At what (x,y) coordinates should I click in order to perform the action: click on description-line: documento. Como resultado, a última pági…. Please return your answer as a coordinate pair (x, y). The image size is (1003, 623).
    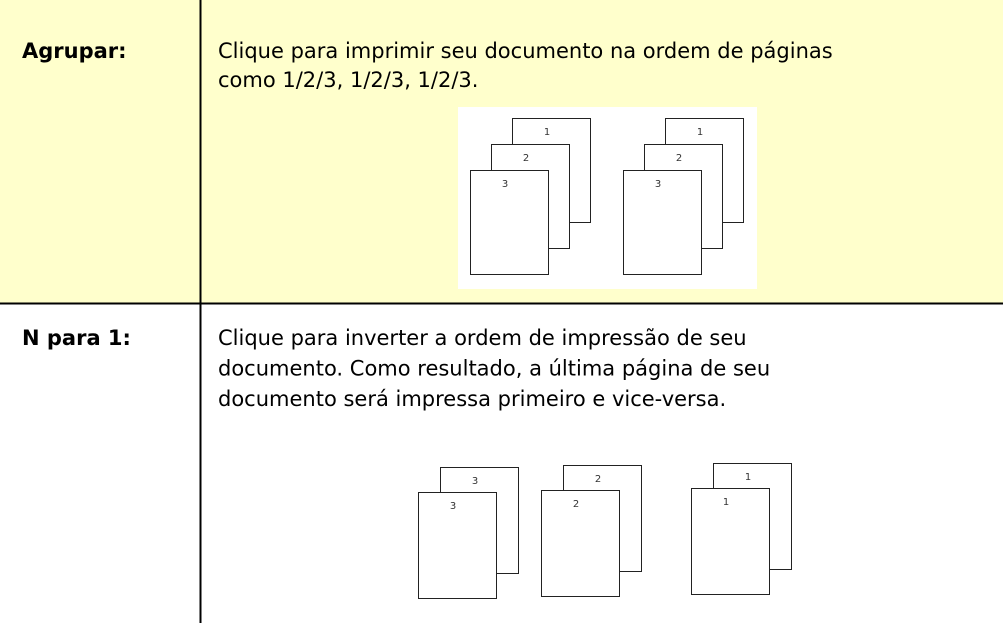
    Looking at the image, I should click on (494, 369).